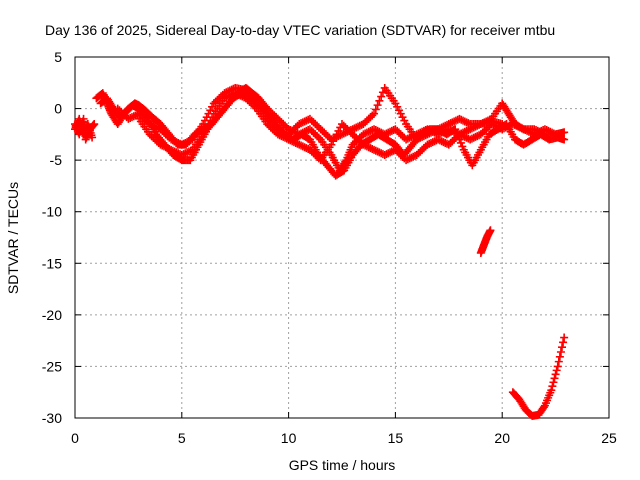 The width and height of the screenshot is (640, 480). Describe the element at coordinates (342, 465) in the screenshot. I see `x-axis-label: GPS time / hours` at that location.